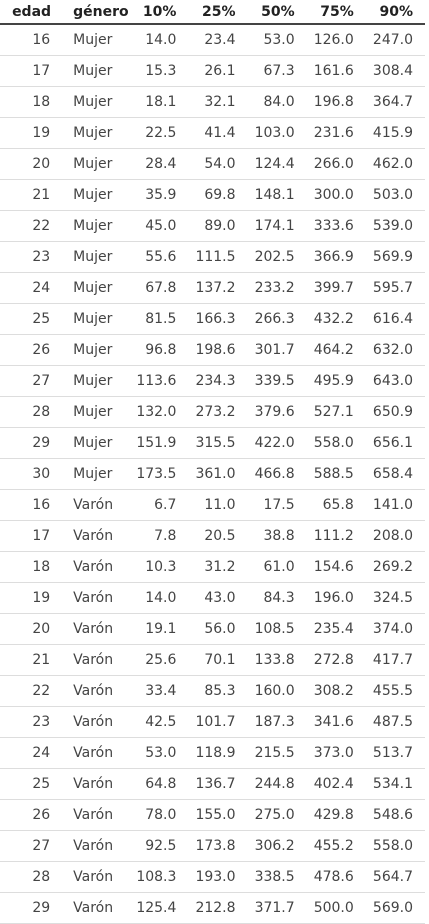  What do you see at coordinates (277, 784) in the screenshot?
I see `cell-p50: 244.8` at bounding box center [277, 784].